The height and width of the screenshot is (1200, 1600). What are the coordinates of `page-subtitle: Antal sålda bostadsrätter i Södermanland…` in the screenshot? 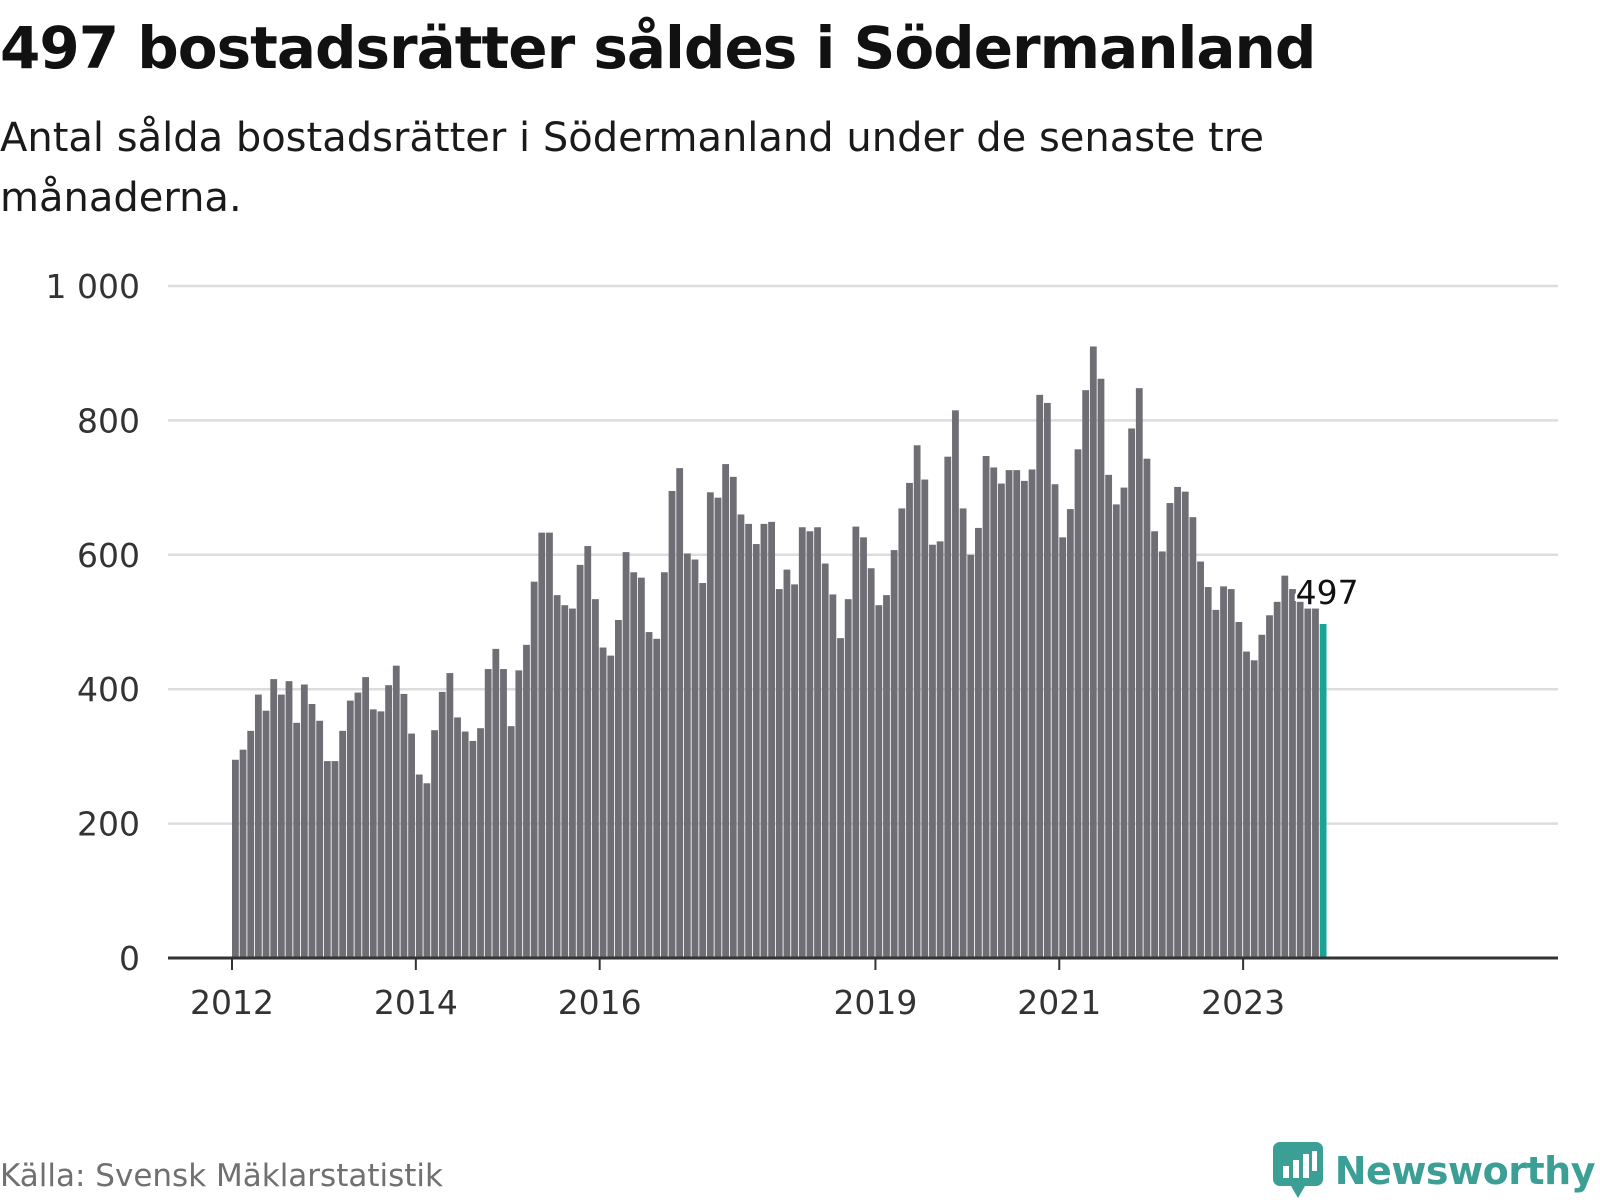 It's located at (632, 168).